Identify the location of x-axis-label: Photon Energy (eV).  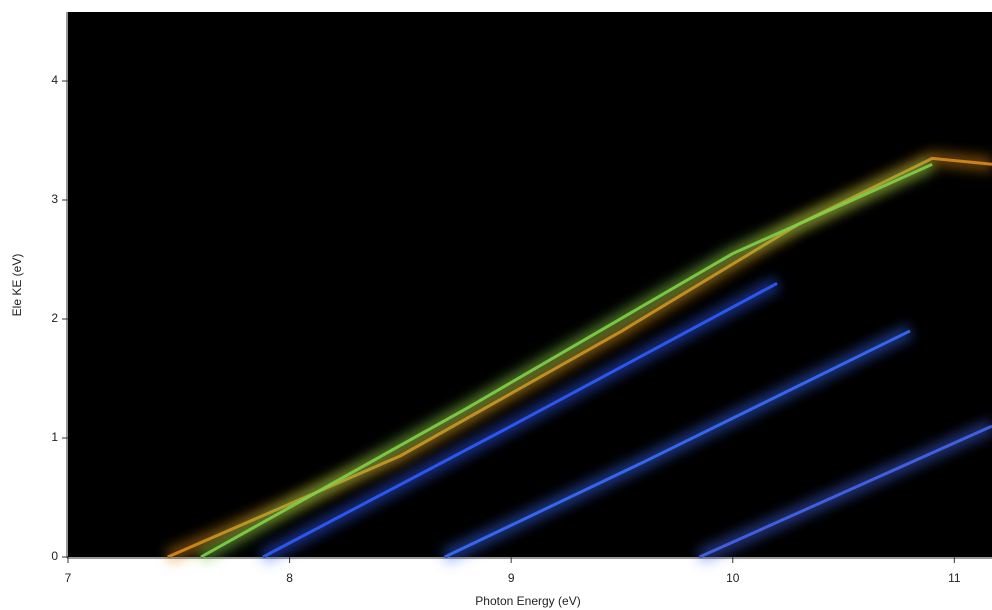
(527, 601).